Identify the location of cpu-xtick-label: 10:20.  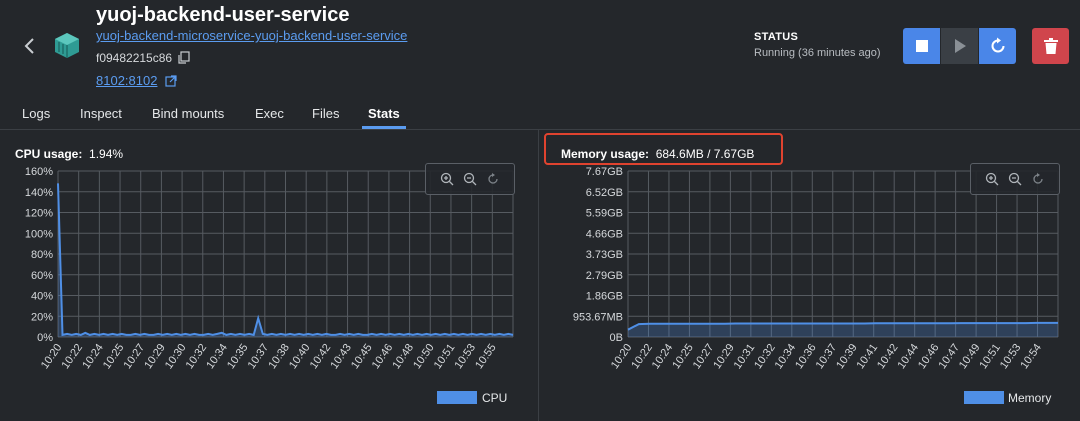
(52, 356).